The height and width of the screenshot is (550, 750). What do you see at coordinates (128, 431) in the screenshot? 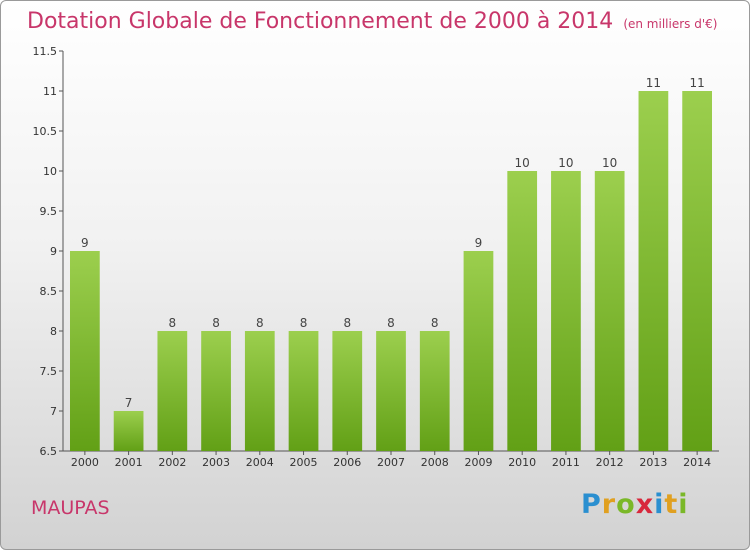
I see `bar-2001` at bounding box center [128, 431].